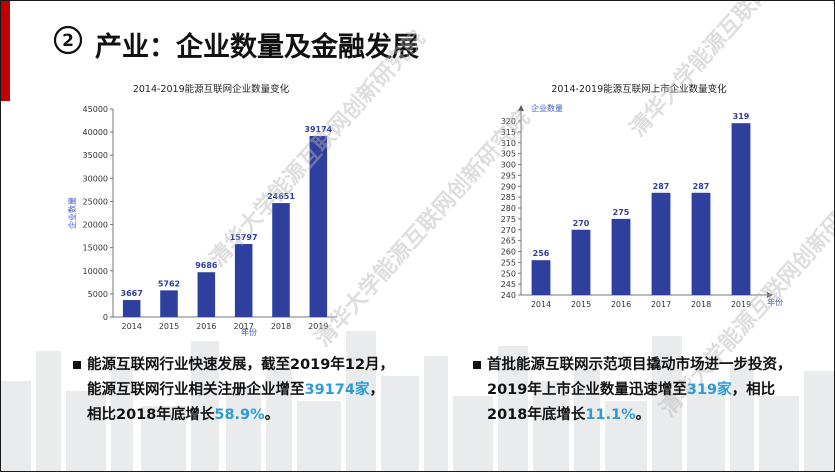  I want to click on bullet-left-line2: 能源互联网行业相关注册企业增至39174家，, so click(233, 390).